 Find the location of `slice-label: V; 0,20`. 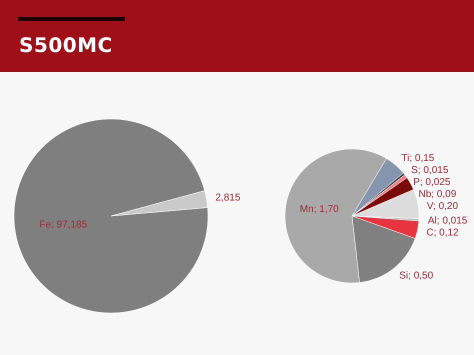

slice-label: V; 0,20 is located at coordinates (442, 206).